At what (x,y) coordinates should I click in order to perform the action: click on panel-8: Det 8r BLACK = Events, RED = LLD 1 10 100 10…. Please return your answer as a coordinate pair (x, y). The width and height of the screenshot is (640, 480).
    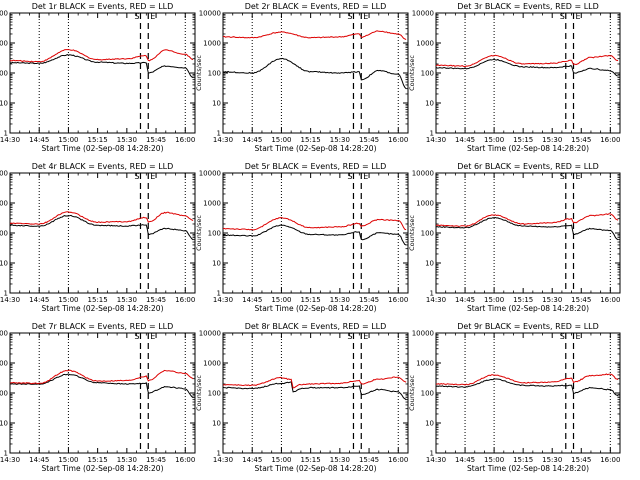
    Looking at the image, I should click on (302, 397).